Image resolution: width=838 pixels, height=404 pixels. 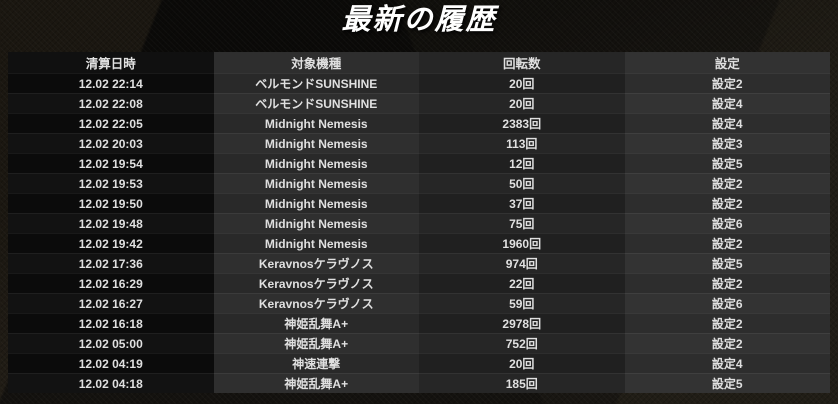 I want to click on table-cell: 12.02 22:05, so click(x=111, y=123).